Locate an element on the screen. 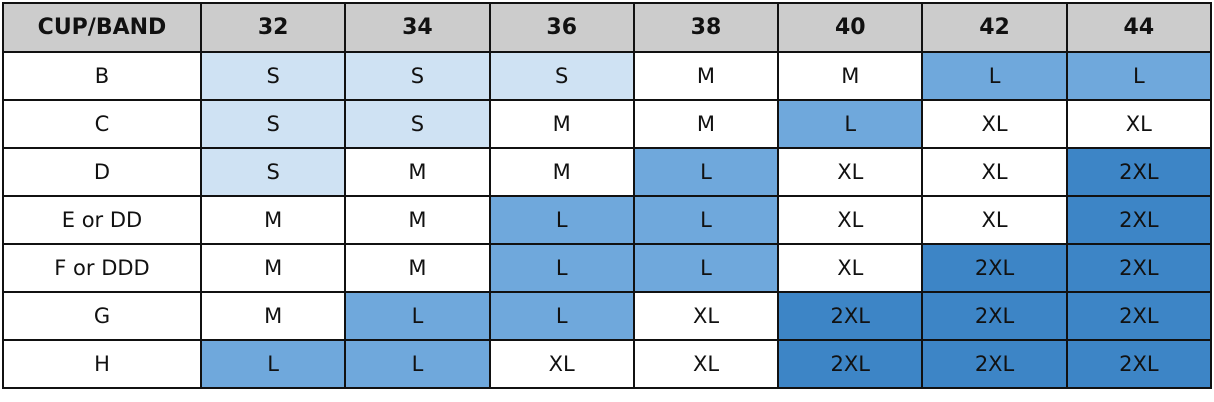  header-row: CUP/BAND 32 34 36 38 40 42 44 is located at coordinates (607, 27).